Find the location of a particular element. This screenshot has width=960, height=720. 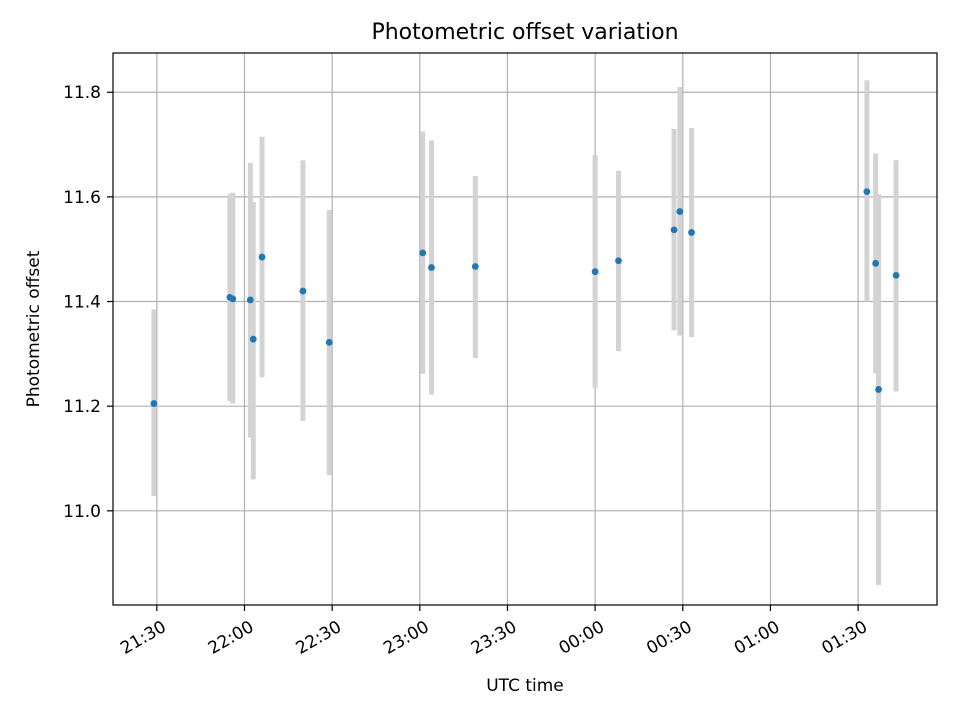

chart-title: Photometric offset variation is located at coordinates (524, 32).